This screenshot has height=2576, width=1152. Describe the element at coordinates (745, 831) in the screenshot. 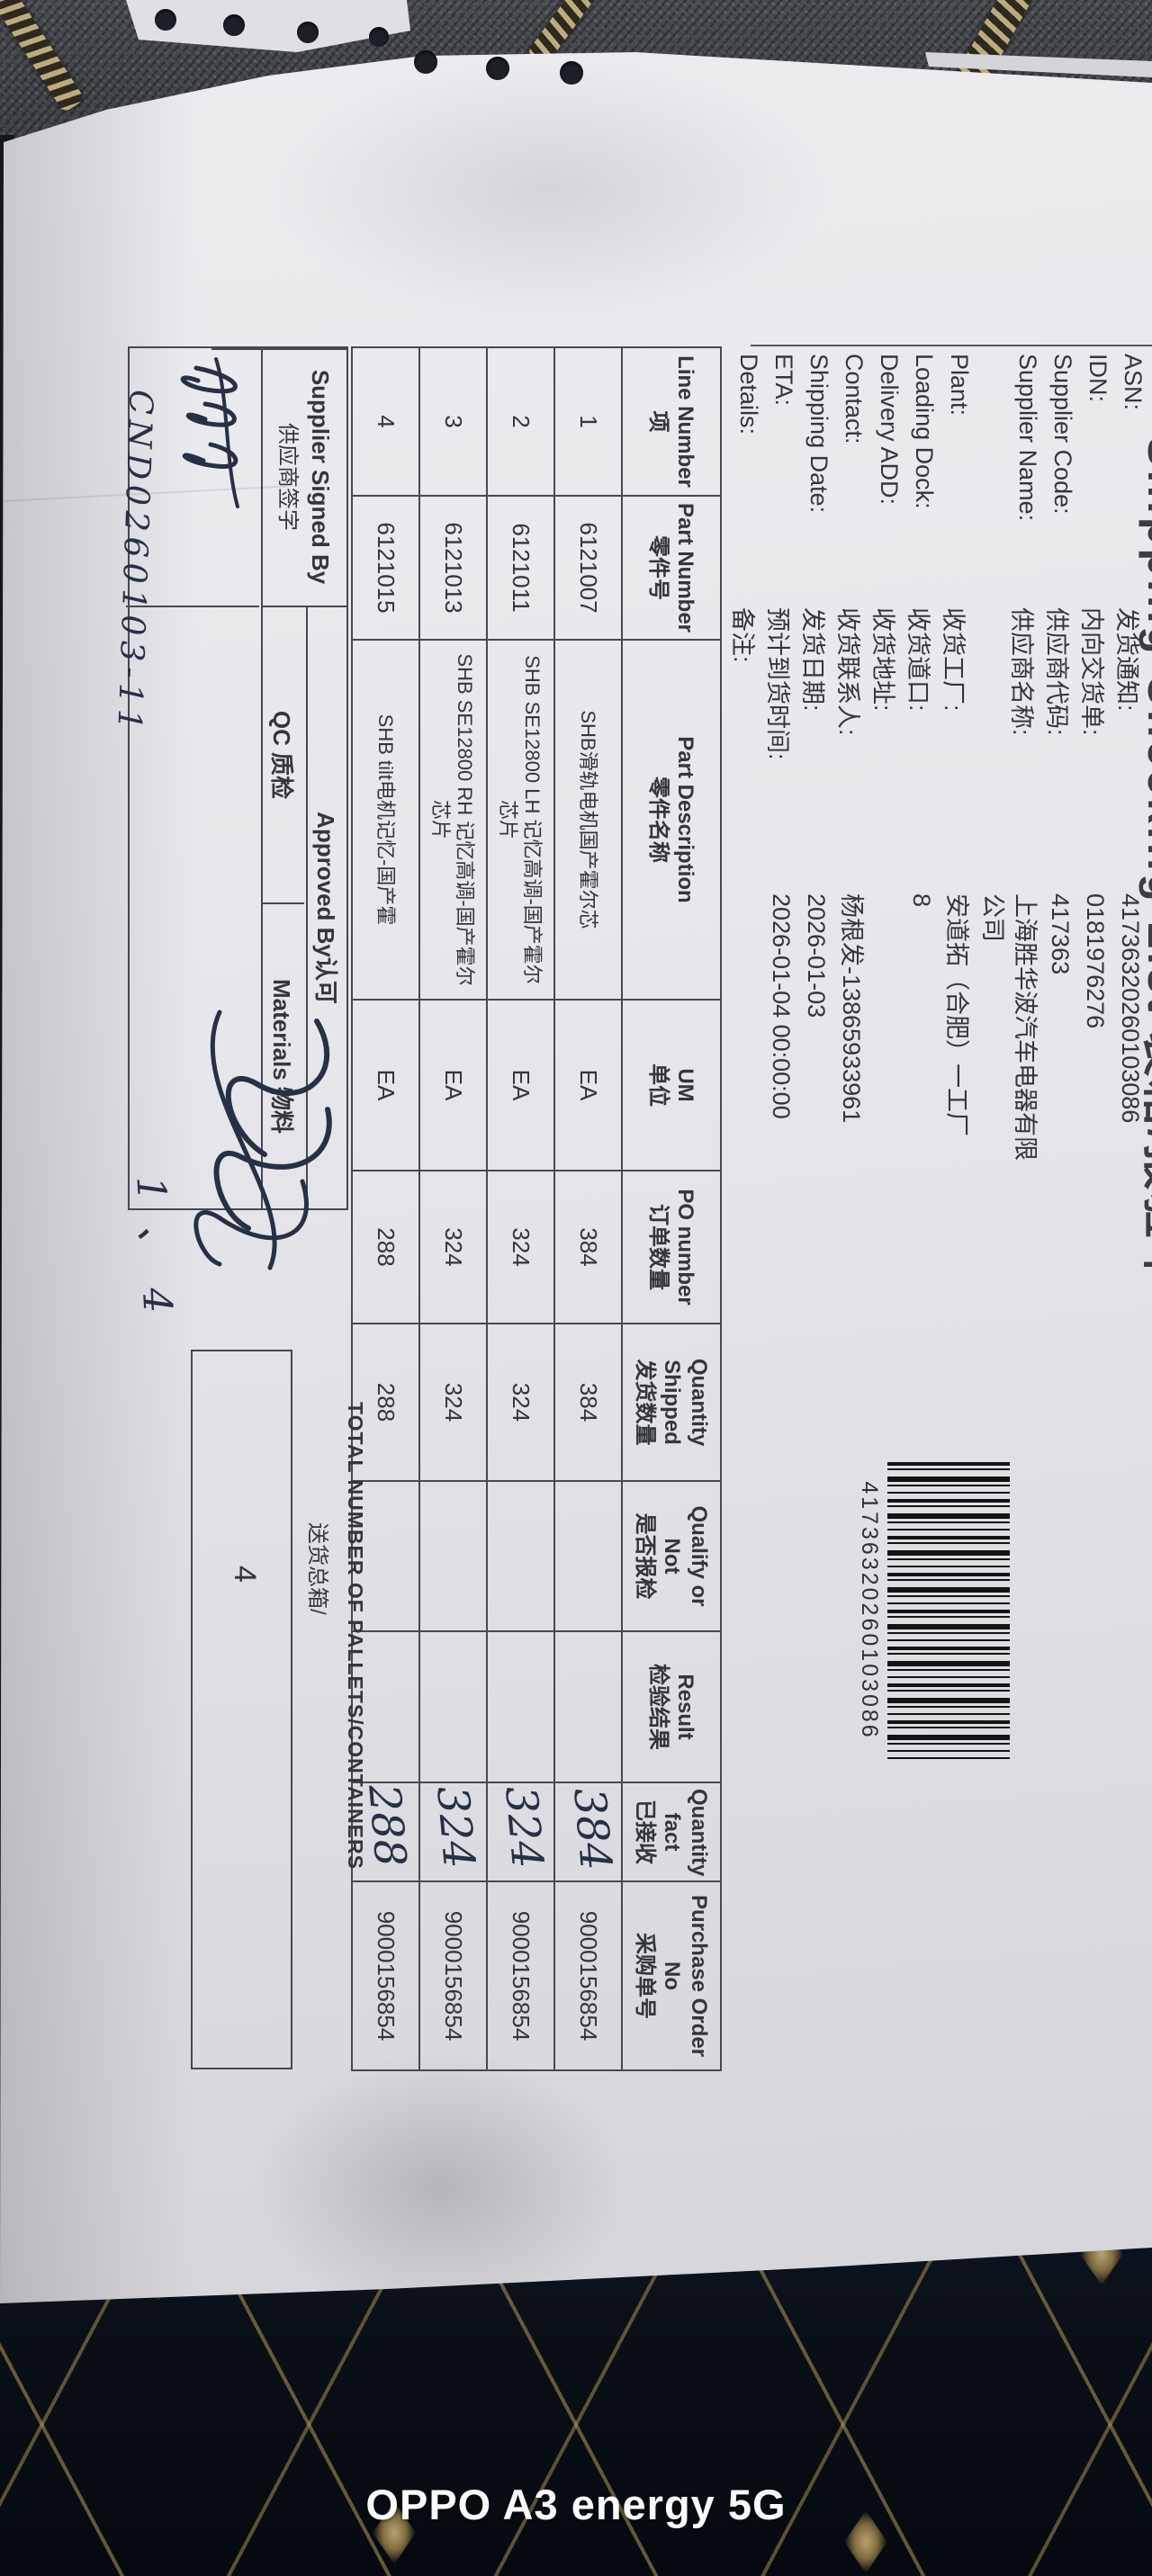

I see `field-details: Details: 备注:` at that location.